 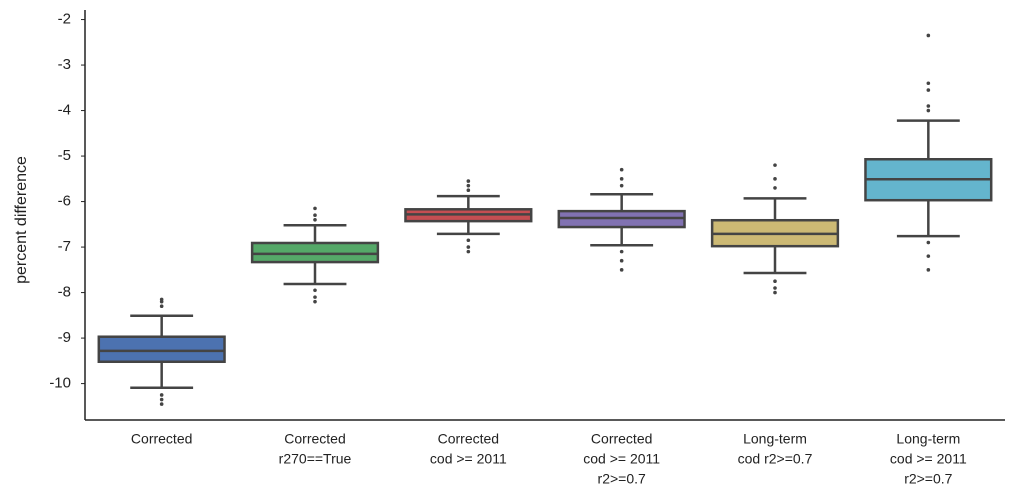 What do you see at coordinates (64, 246) in the screenshot?
I see `y-tick-label: -7` at bounding box center [64, 246].